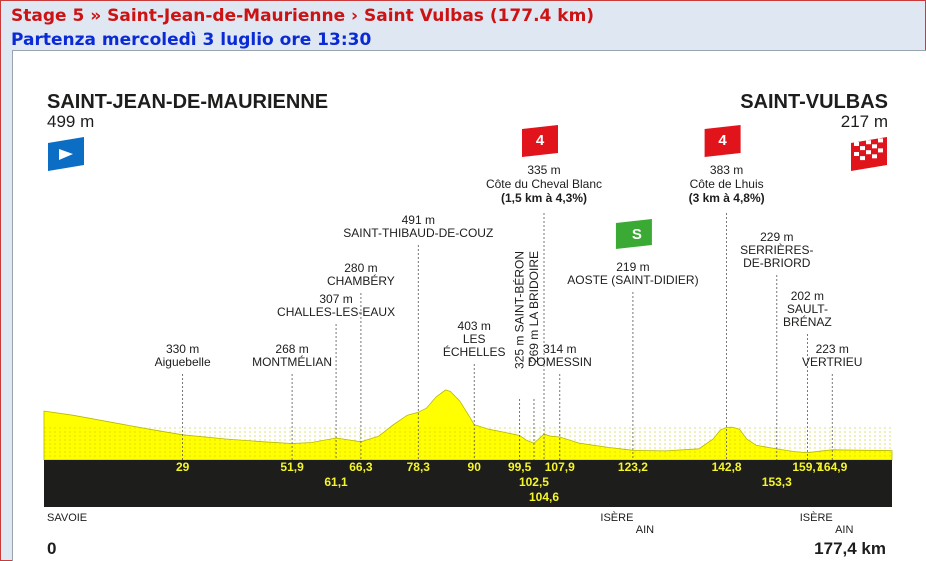  I want to click on km-label: 29, so click(183, 467).